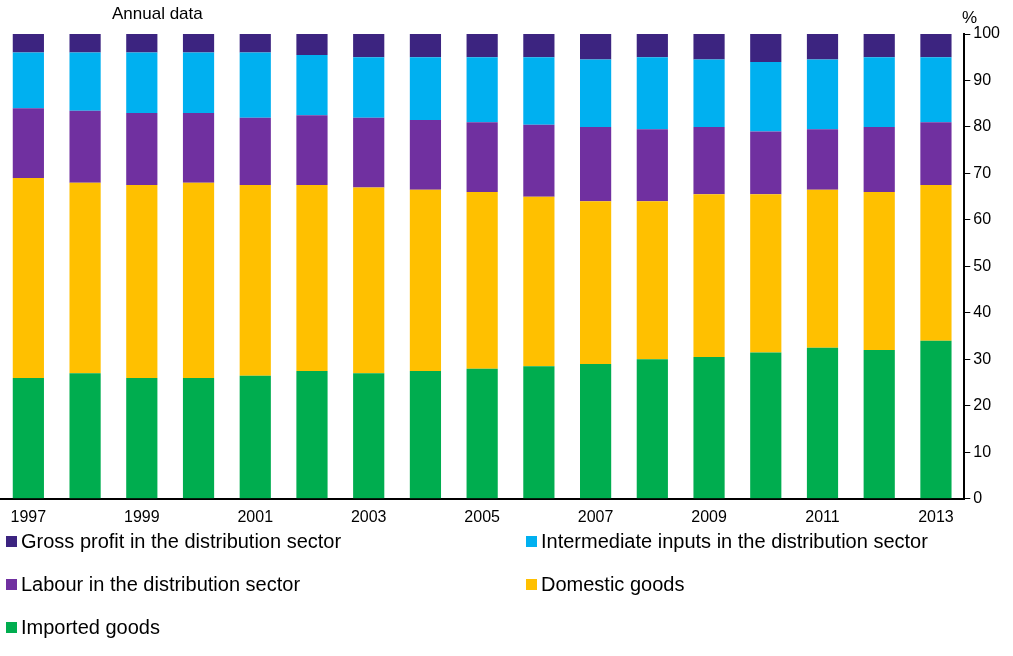 The image size is (1013, 656). I want to click on legend-label: Gross profit in the distribution sector, so click(181, 541).